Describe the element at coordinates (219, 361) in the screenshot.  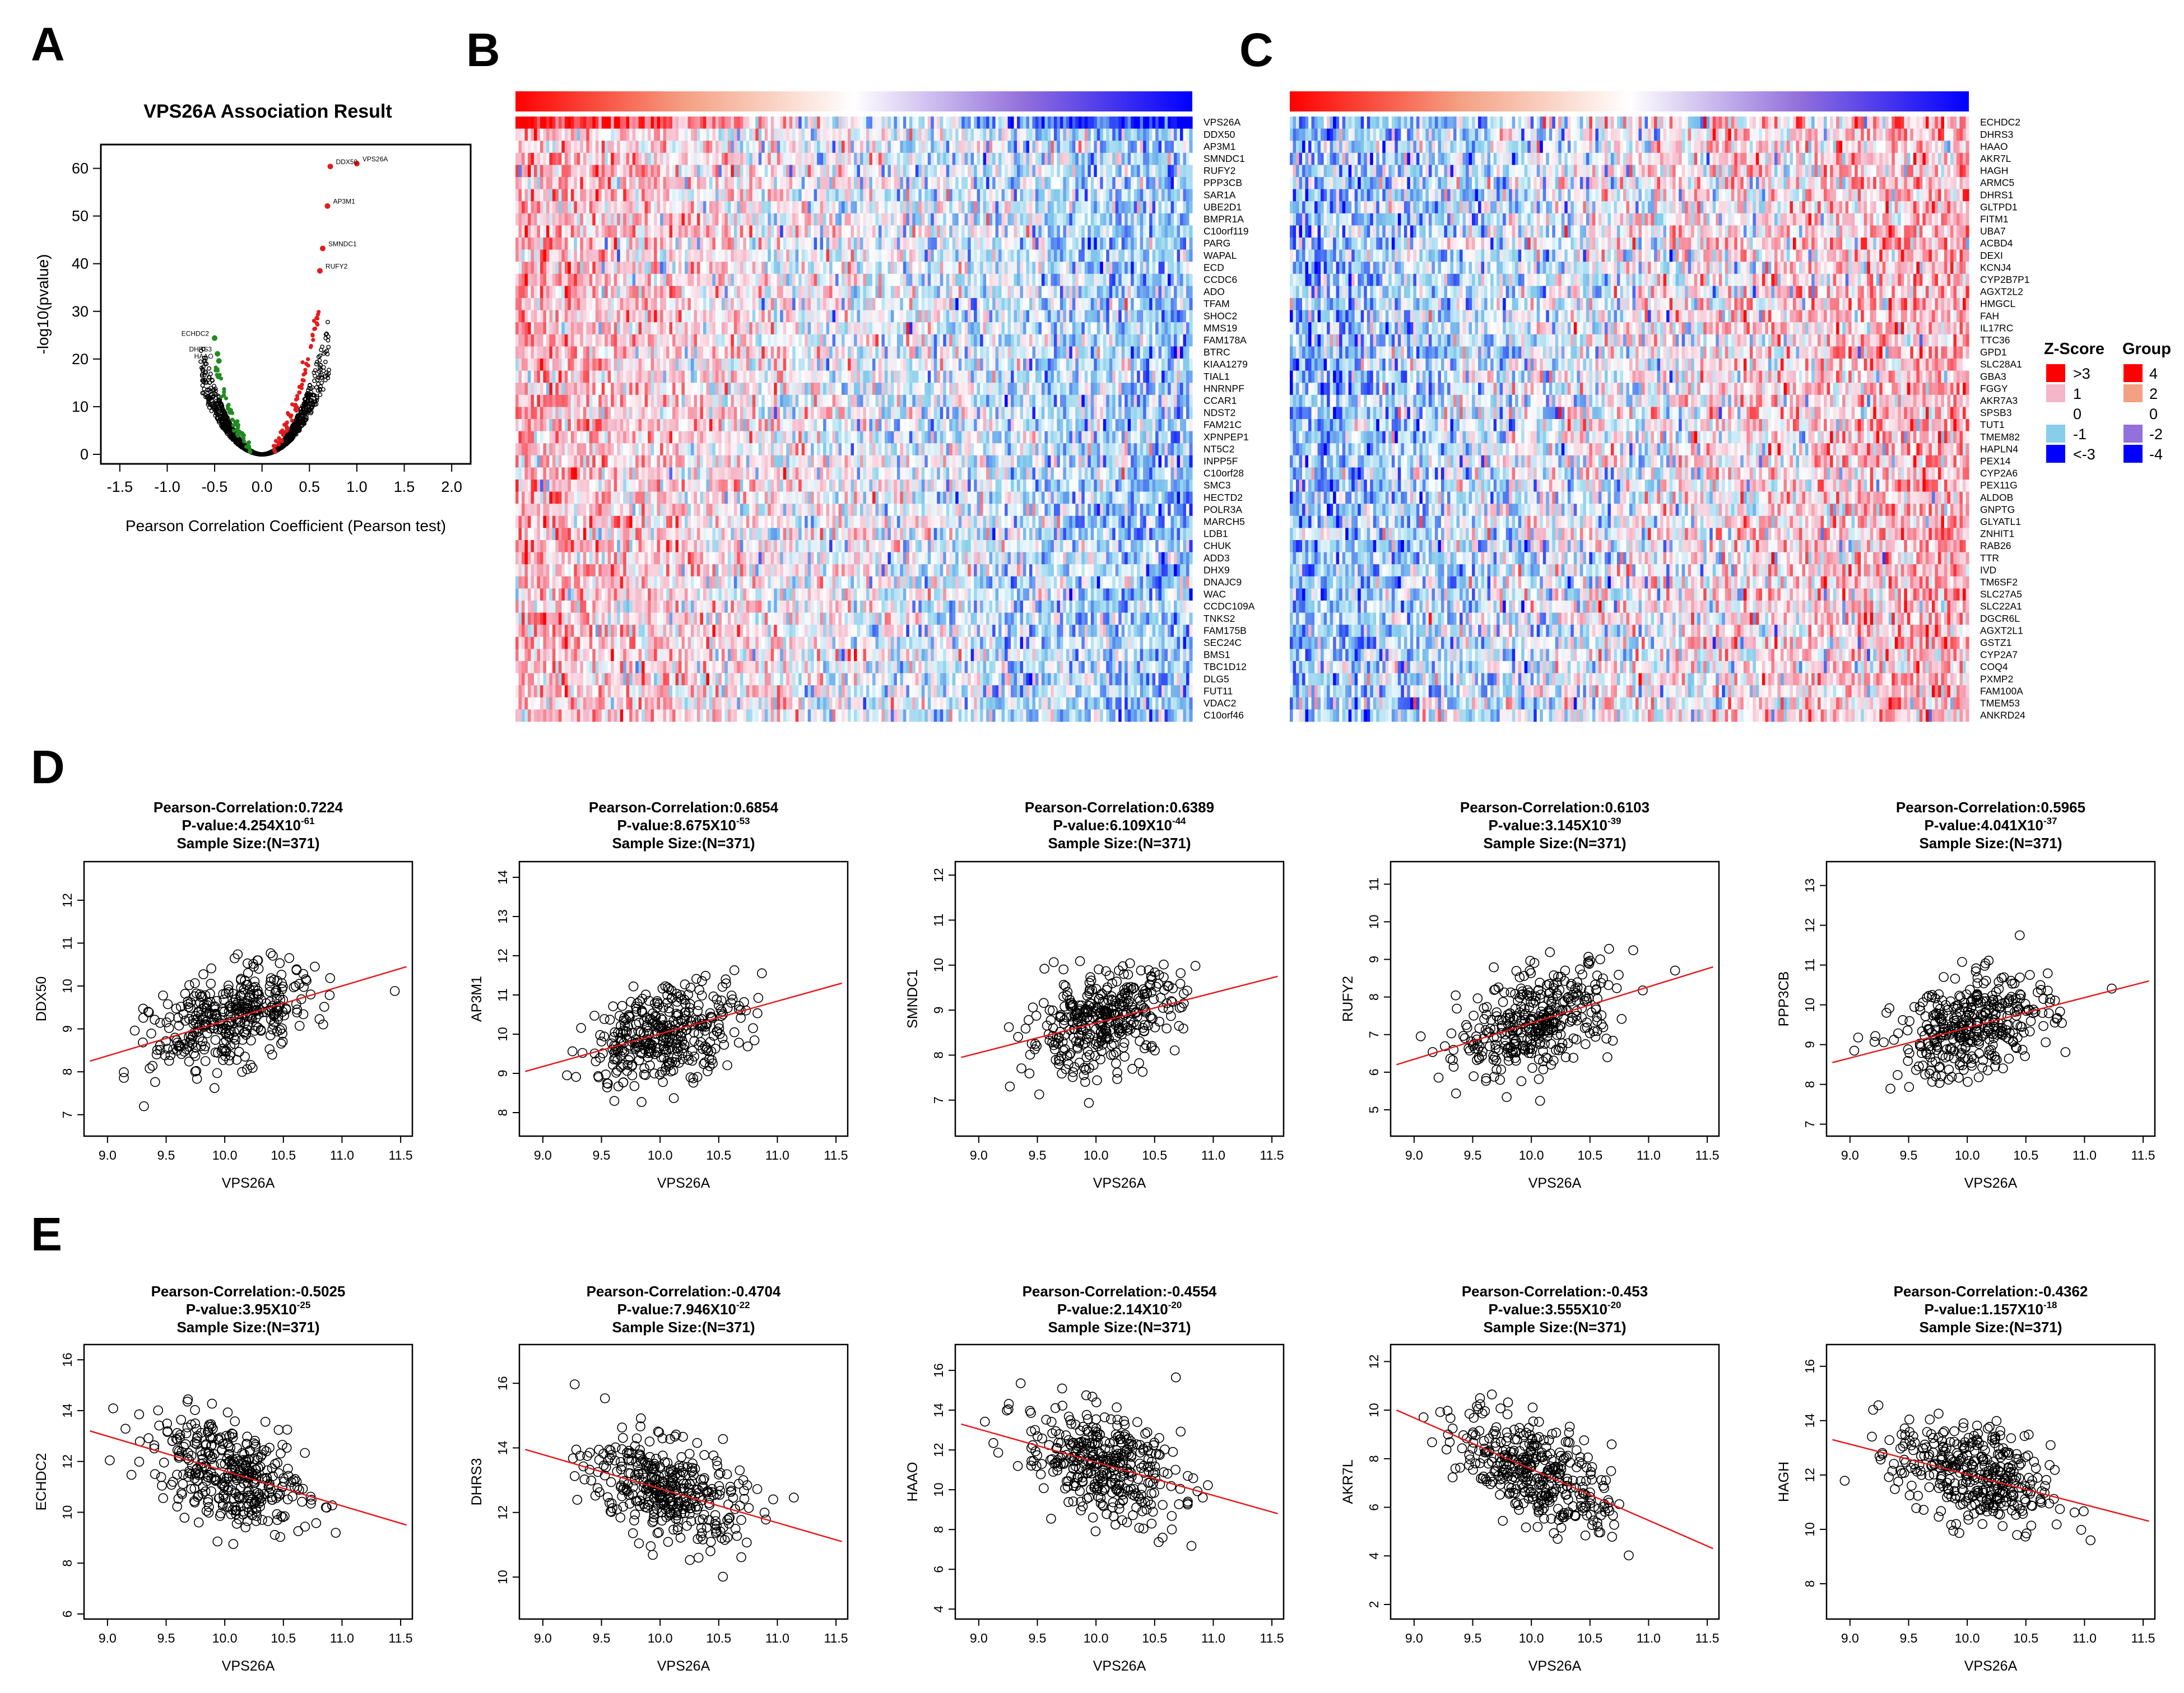
I see `volcano-labeled-point` at that location.